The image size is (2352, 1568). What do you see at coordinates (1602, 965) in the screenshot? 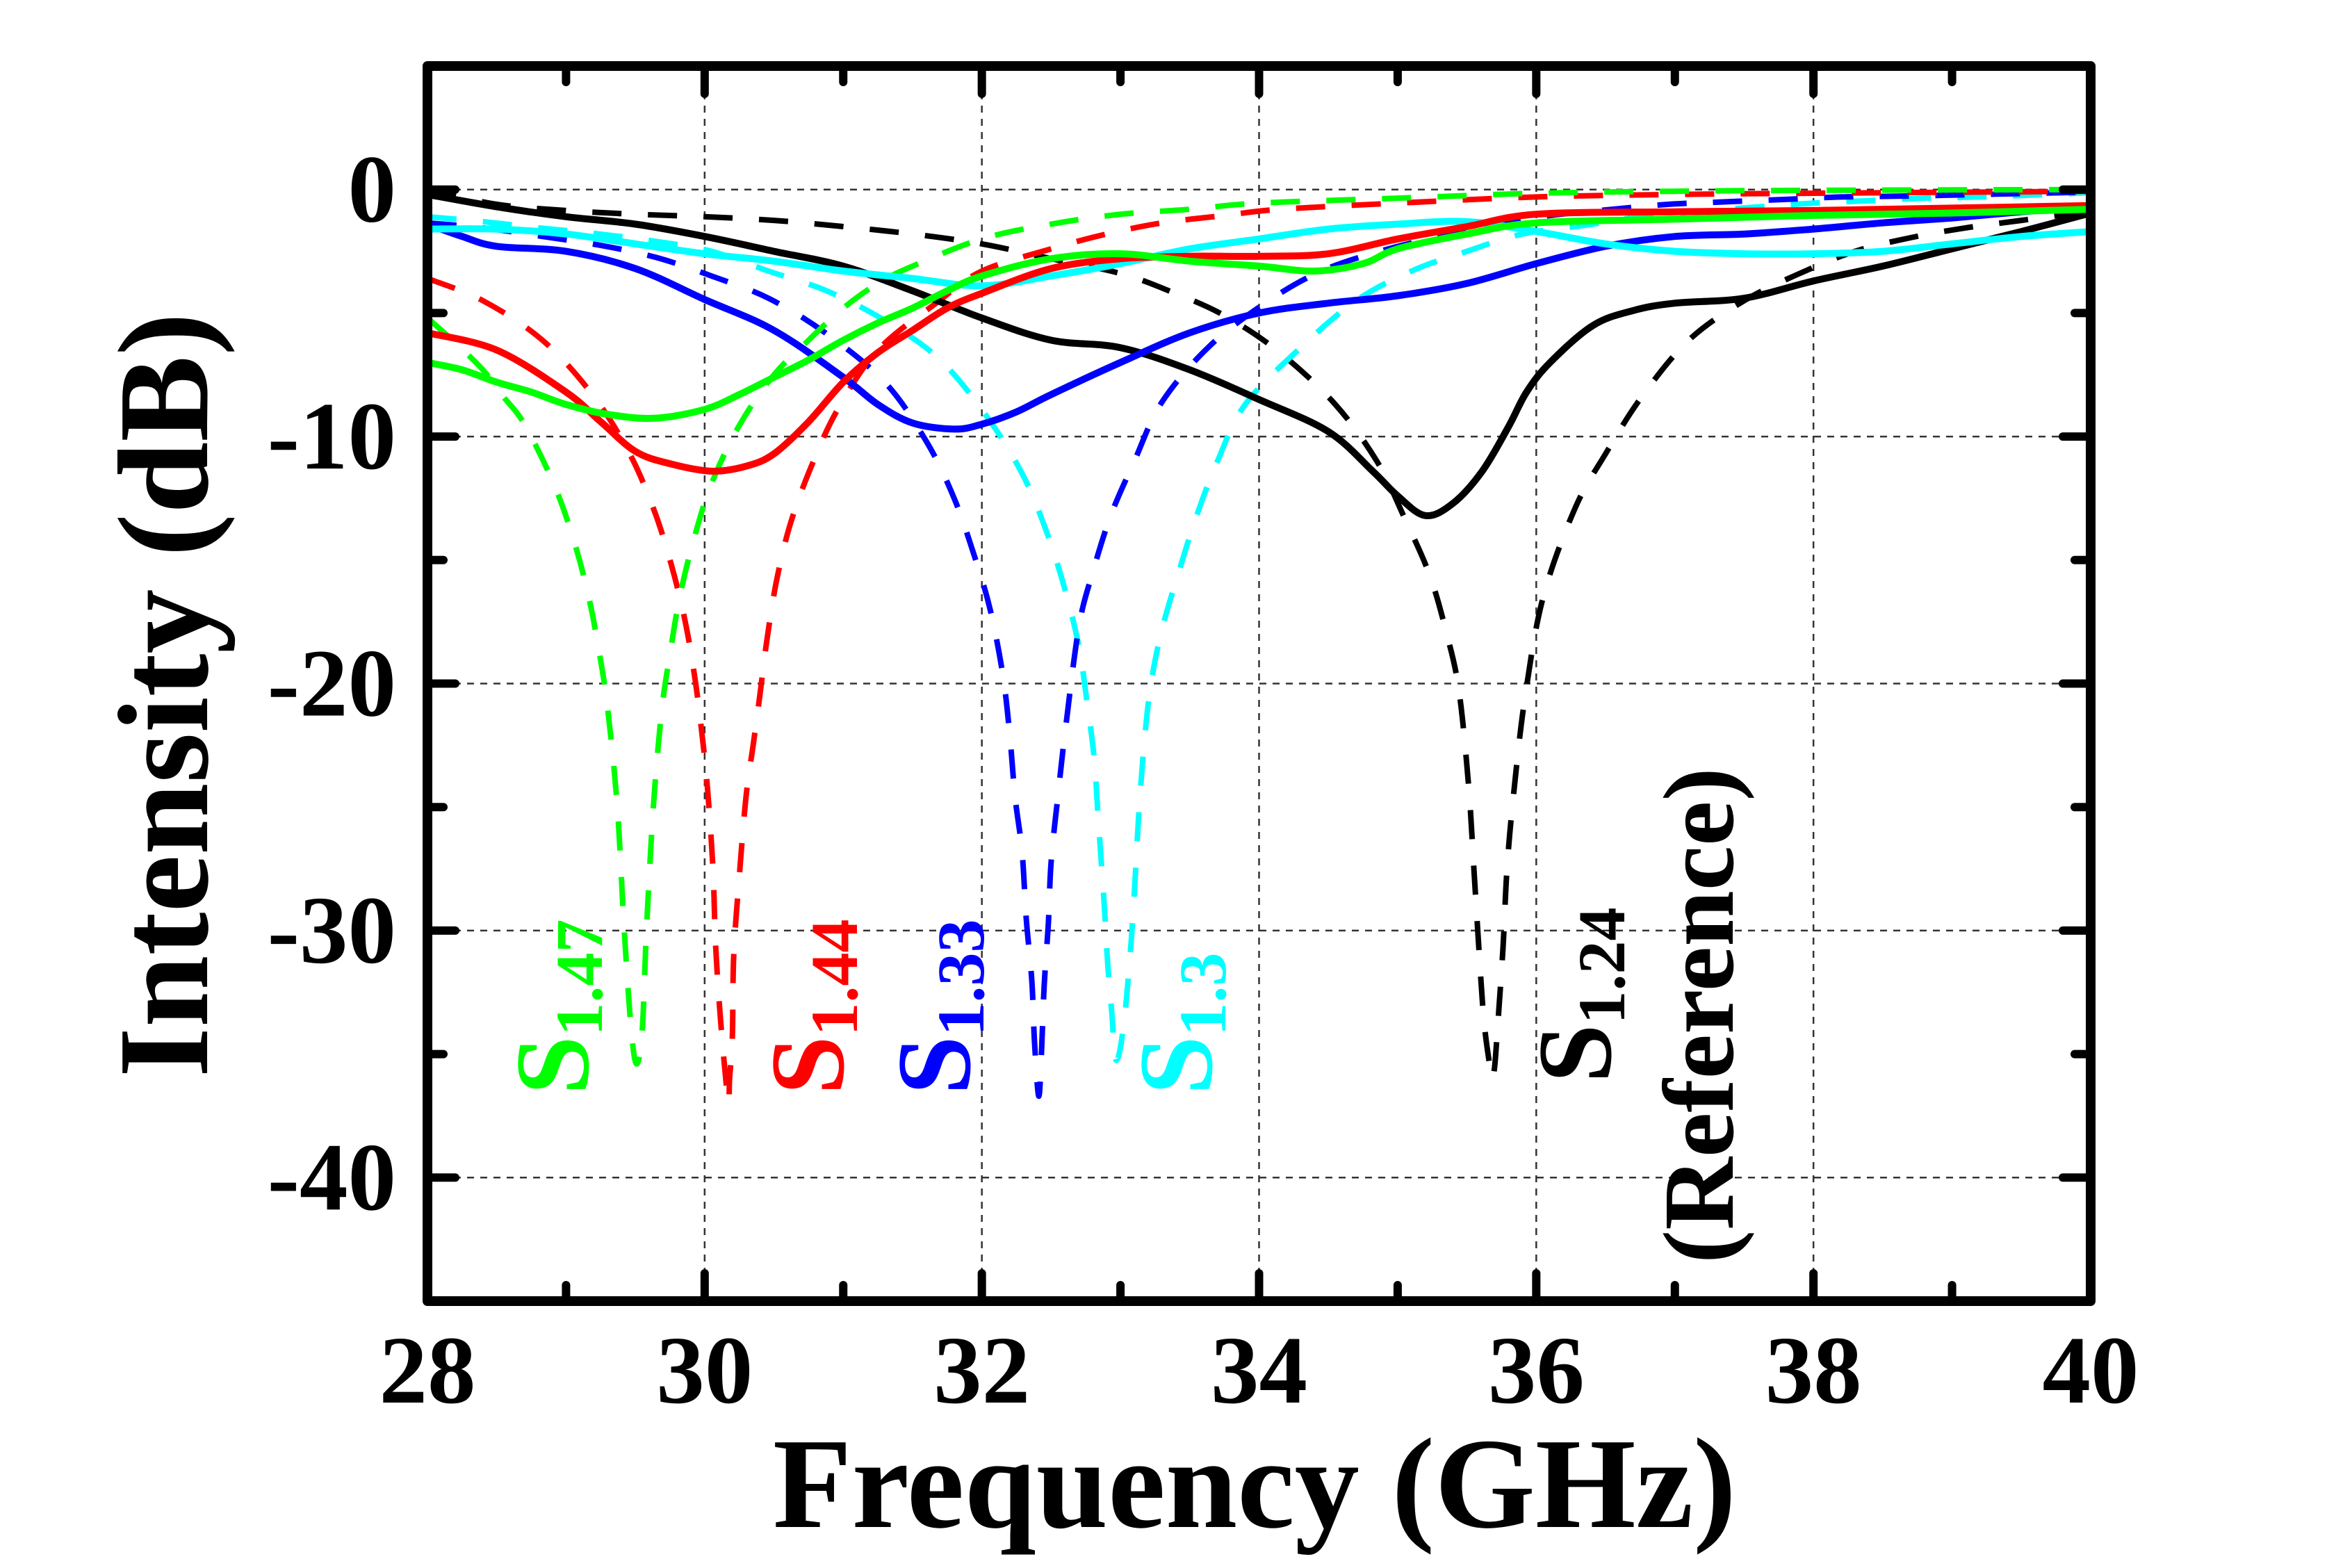
I see `annotation-subscript: 1.24` at bounding box center [1602, 965].